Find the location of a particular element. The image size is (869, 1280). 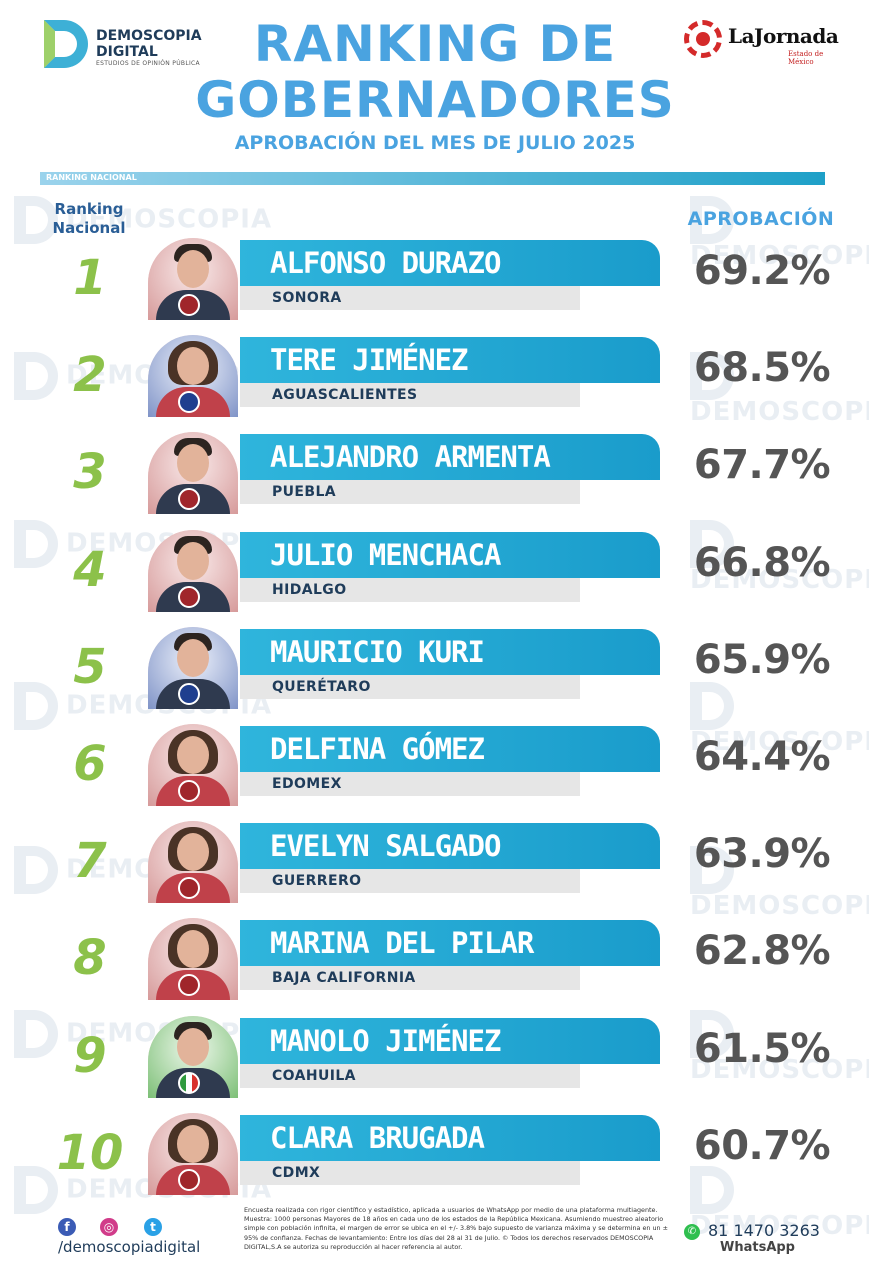

ranking-row: 5 MAURICIO KURI QUERÉTARO 65.9% is located at coordinates (434, 673).